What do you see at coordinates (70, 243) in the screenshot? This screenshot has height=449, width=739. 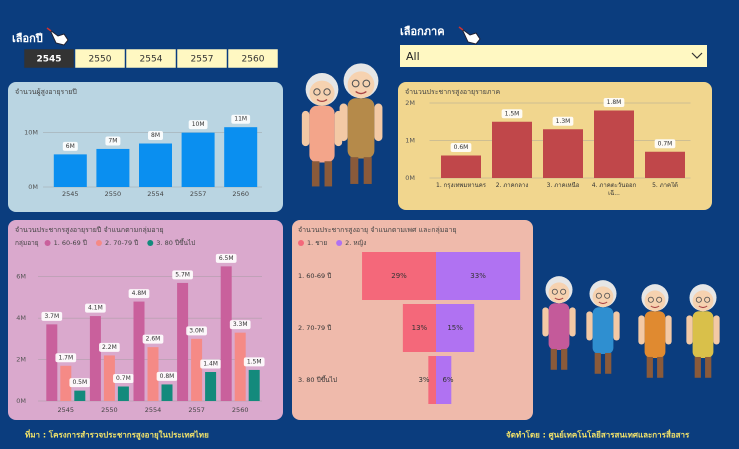 I see `legend-label: 1. 60-69 ปี` at bounding box center [70, 243].